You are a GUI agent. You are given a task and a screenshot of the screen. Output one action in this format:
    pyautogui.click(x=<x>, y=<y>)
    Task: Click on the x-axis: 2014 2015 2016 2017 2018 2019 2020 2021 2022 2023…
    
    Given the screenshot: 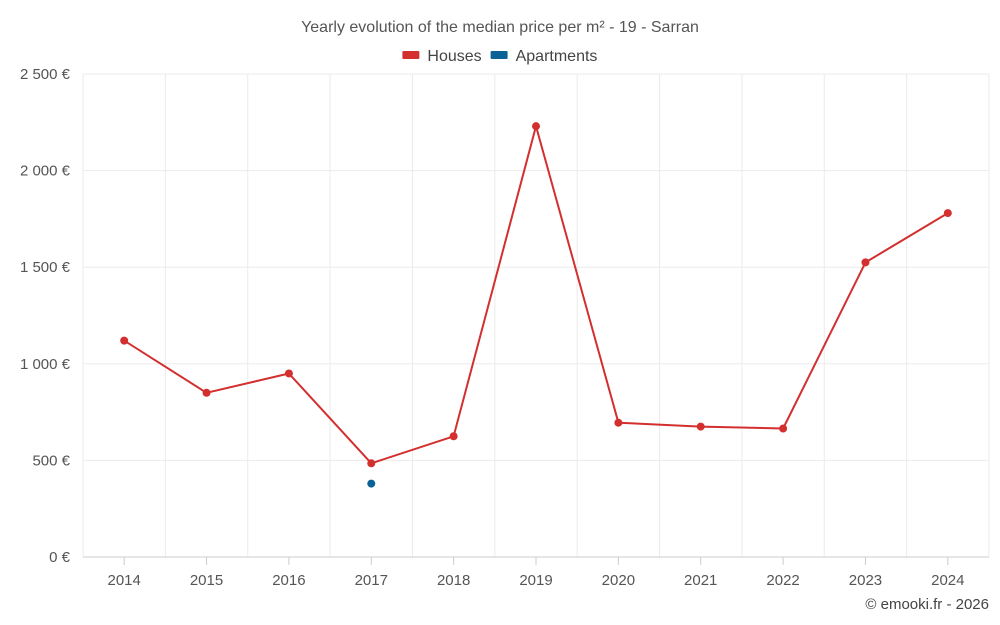 What is the action you would take?
    pyautogui.click(x=536, y=572)
    